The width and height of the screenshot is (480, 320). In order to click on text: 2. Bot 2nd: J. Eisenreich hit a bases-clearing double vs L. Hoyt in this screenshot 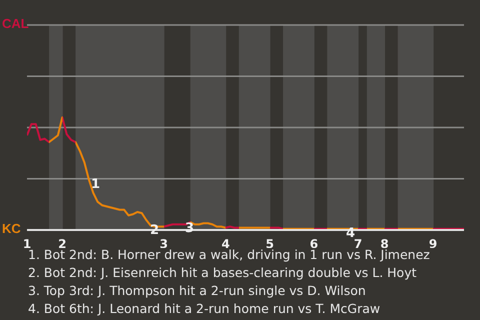, I will do `click(223, 273)`.